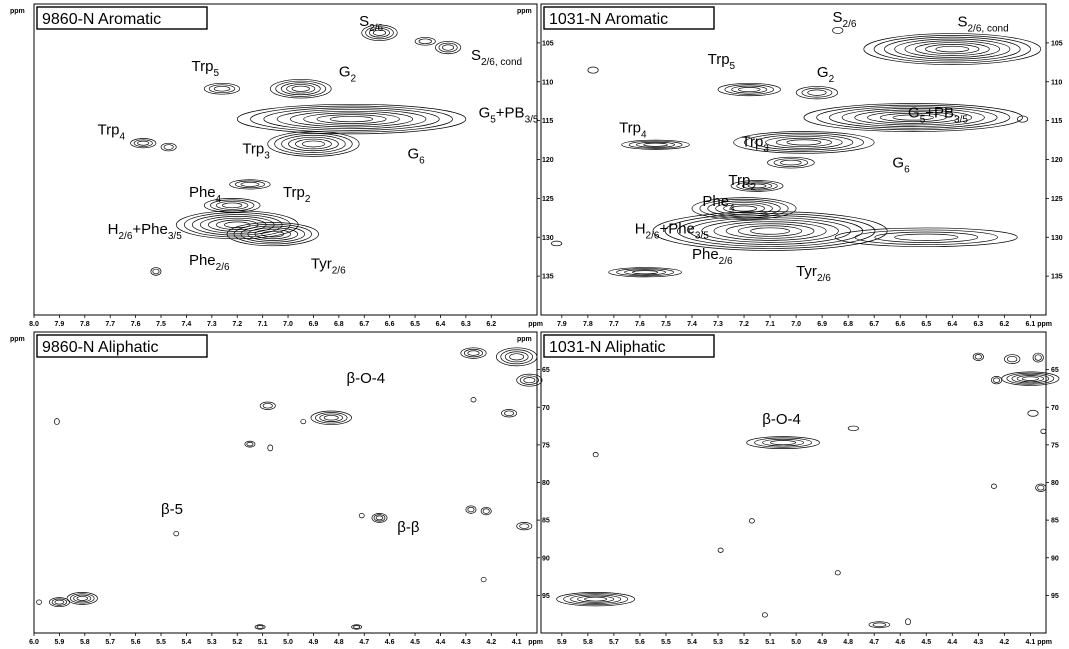  I want to click on y-tick-label: 115, so click(1056, 121).